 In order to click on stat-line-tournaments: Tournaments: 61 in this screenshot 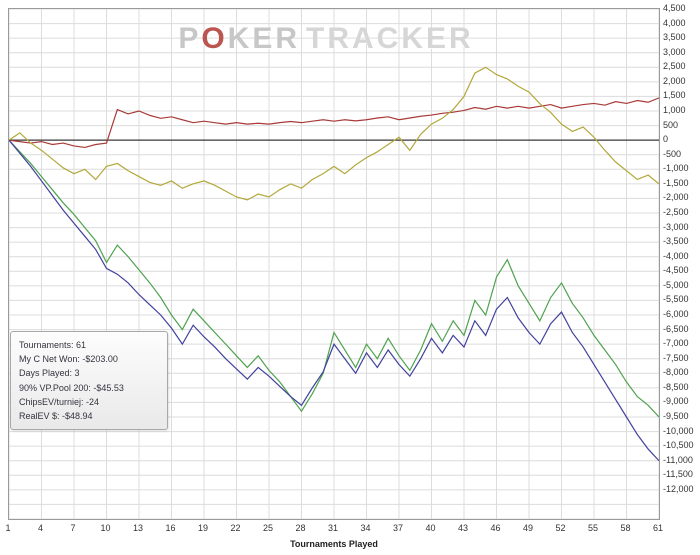, I will do `click(53, 345)`.